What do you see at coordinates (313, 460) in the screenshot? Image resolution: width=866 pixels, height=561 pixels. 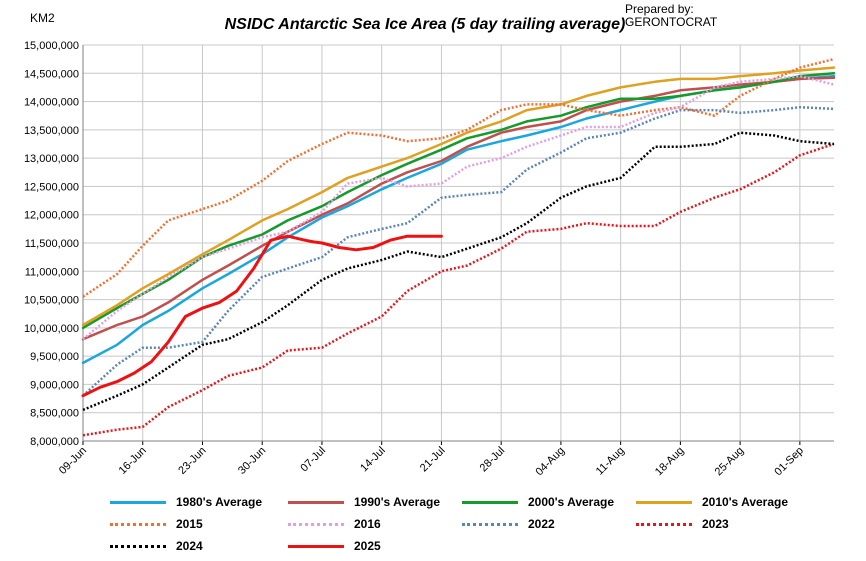 I see `x-tick-label: 07-Jul` at bounding box center [313, 460].